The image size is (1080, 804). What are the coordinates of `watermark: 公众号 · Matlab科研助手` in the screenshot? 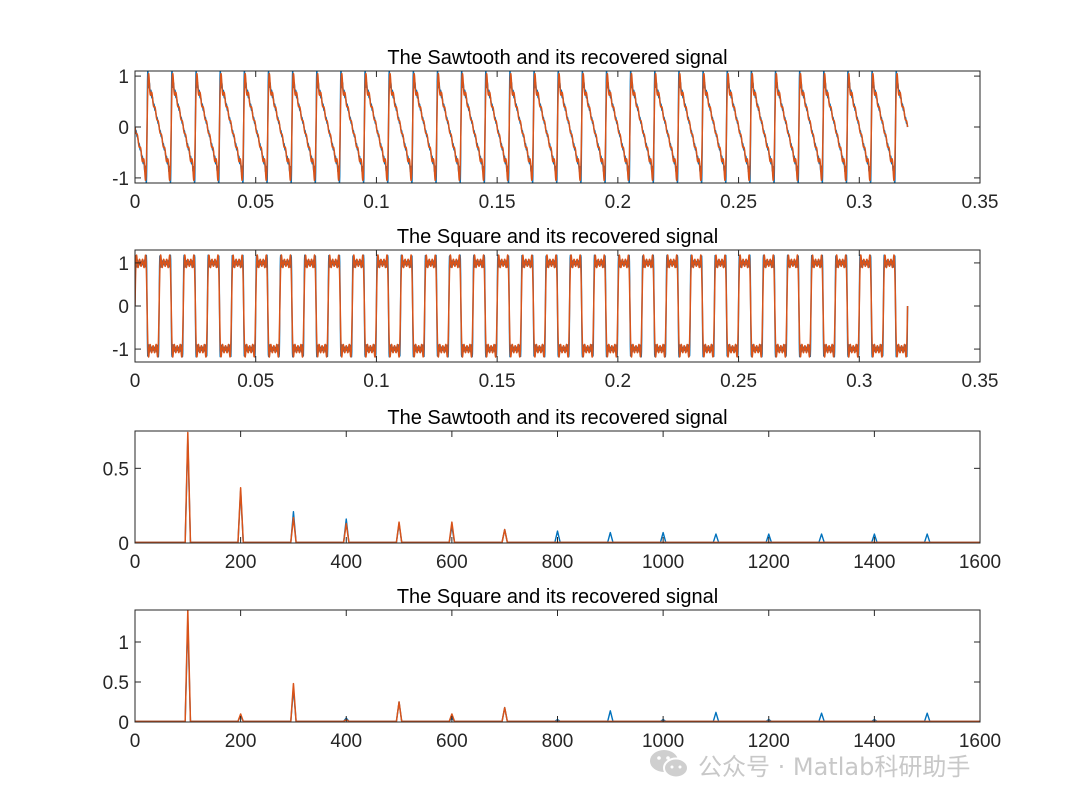 It's located at (809, 764).